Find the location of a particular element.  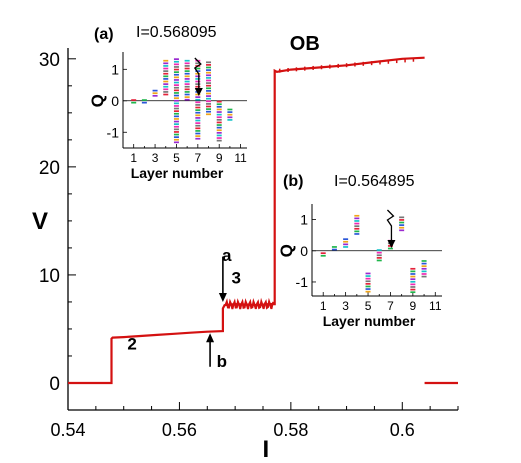

inset-a: 1 3 5 7 9 11 -1 0 1 Q Layer number (a) I=0.568095 is located at coordinates (167, 102).